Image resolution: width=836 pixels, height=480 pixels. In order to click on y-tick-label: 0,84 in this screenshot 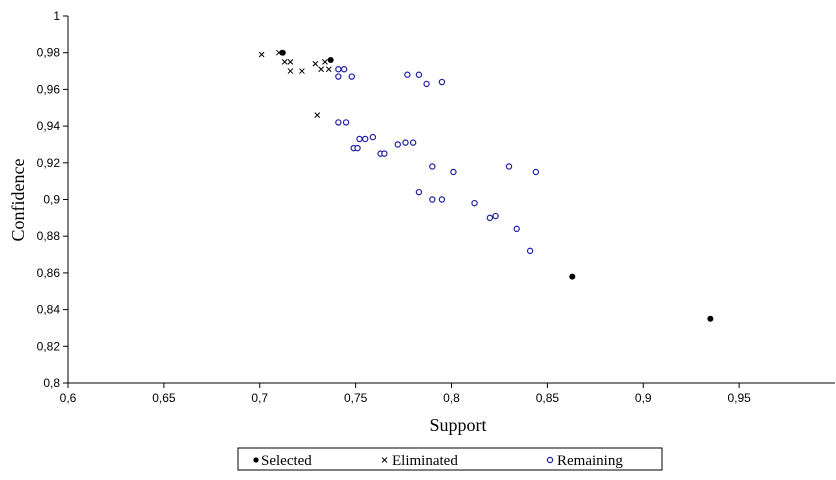, I will do `click(49, 310)`.